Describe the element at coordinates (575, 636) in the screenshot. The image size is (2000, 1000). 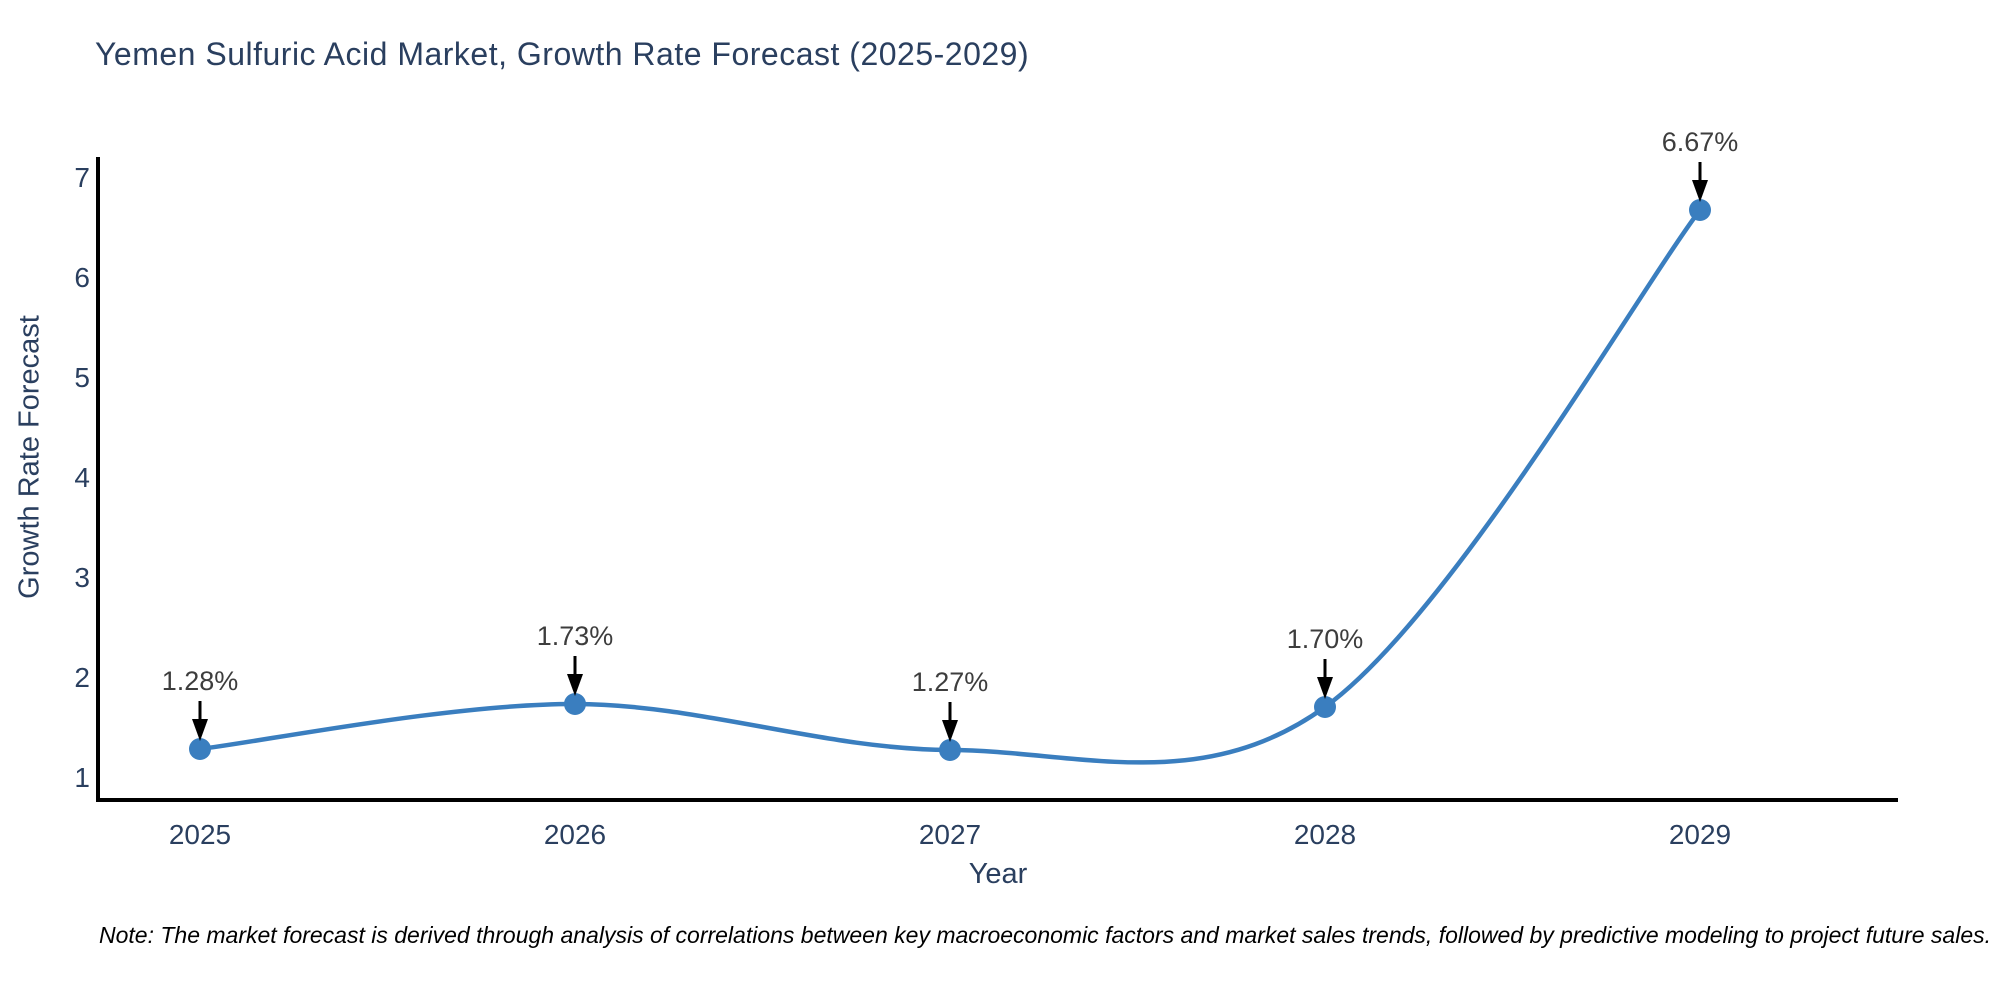
I see `annotation-label: 1.73%` at that location.